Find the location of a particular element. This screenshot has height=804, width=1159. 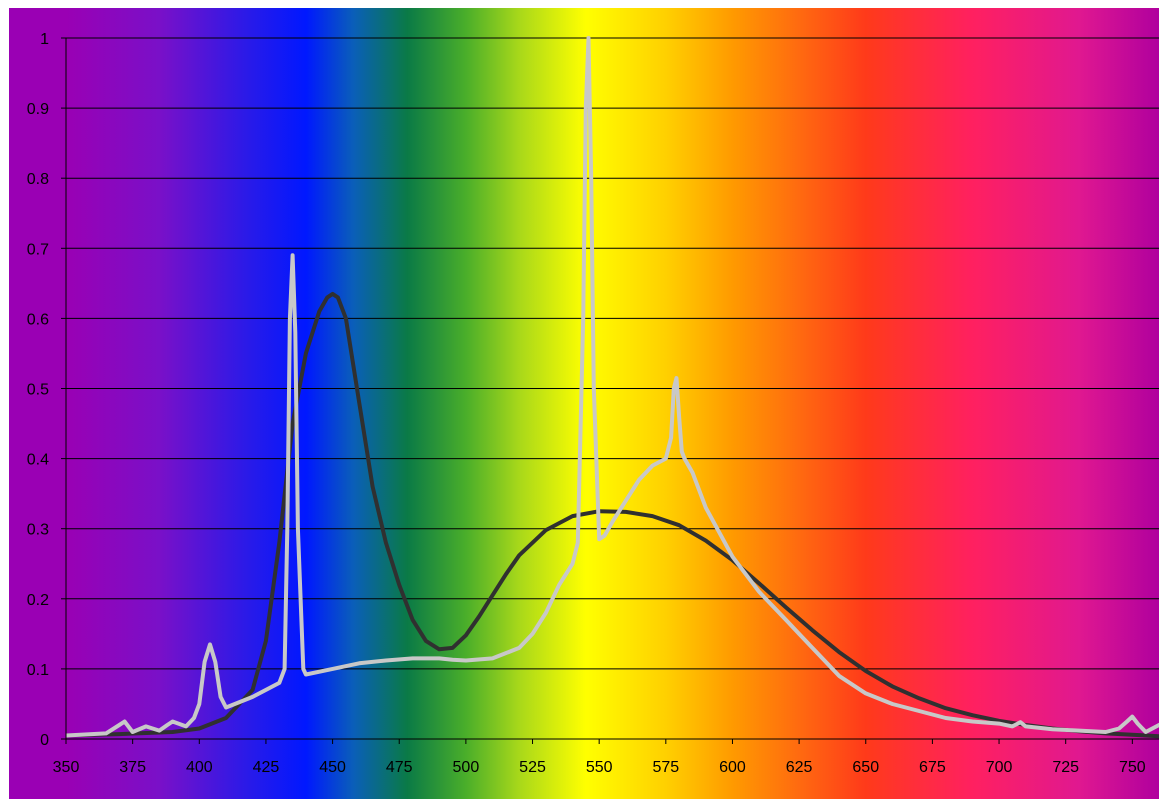

x-tick-label: 750 is located at coordinates (1132, 767).